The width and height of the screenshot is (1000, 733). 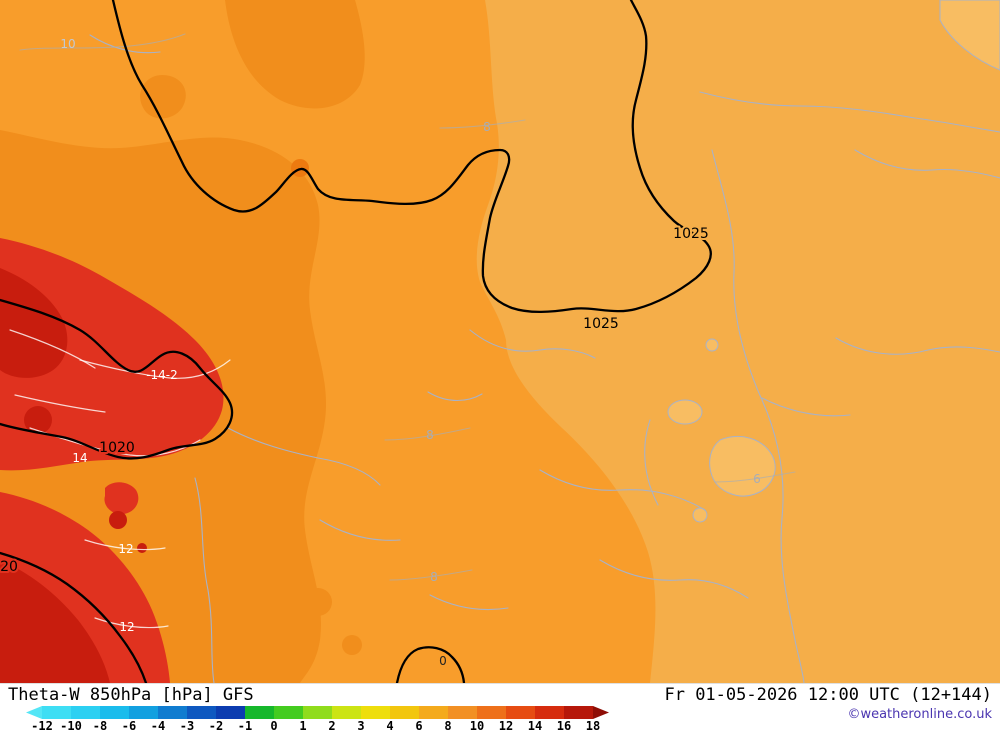 What do you see at coordinates (274, 726) in the screenshot?
I see `scale-tick-label: 0` at bounding box center [274, 726].